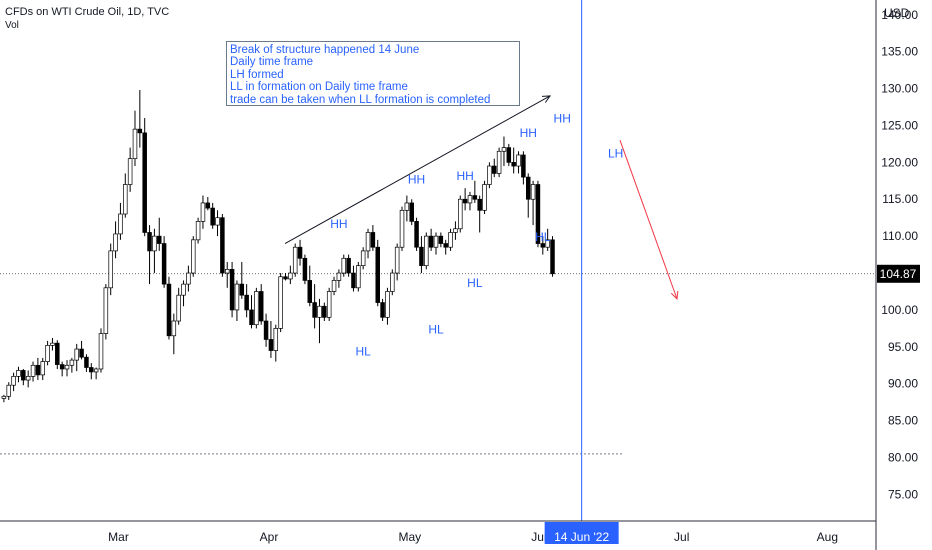 The width and height of the screenshot is (932, 550). I want to click on price-tick-label: 130.00, so click(899, 89).